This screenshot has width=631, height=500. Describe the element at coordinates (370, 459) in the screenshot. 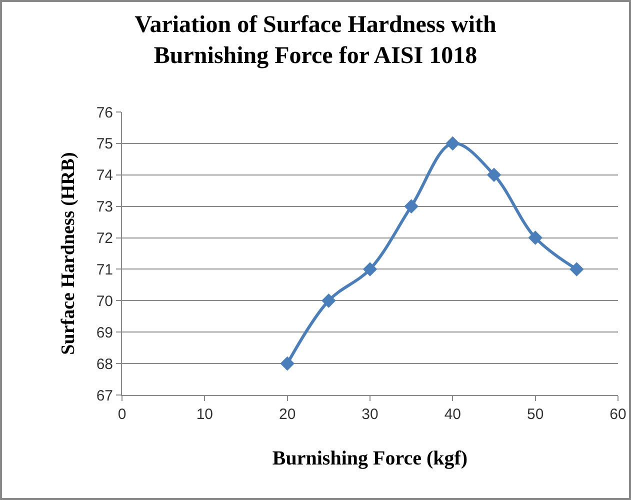

I see `x-axis-title: Burnishing Force (kgf)` at that location.